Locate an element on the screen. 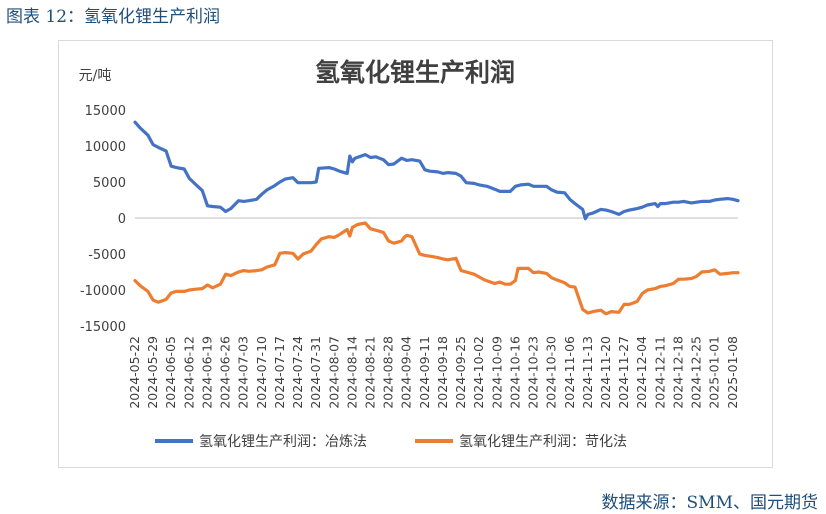 This screenshot has width=826, height=514. x-tick-label: 2024-12-11 is located at coordinates (659, 372).